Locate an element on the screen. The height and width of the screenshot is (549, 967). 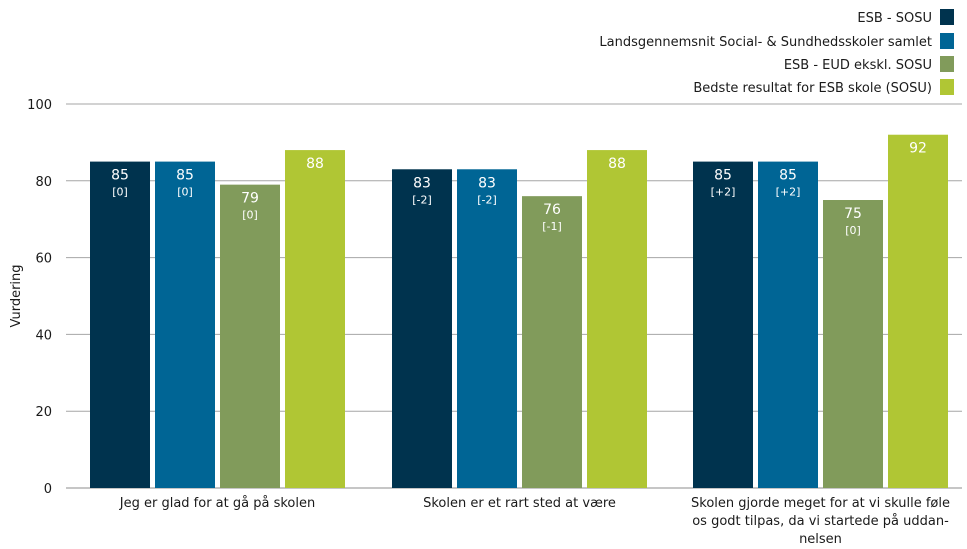
x-category-label: Skolen er et rart sted at være is located at coordinates (519, 503).